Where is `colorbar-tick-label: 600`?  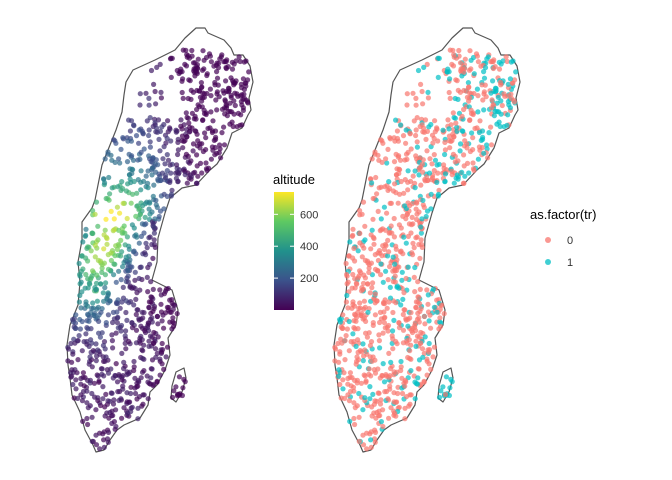
colorbar-tick-label: 600 is located at coordinates (309, 215).